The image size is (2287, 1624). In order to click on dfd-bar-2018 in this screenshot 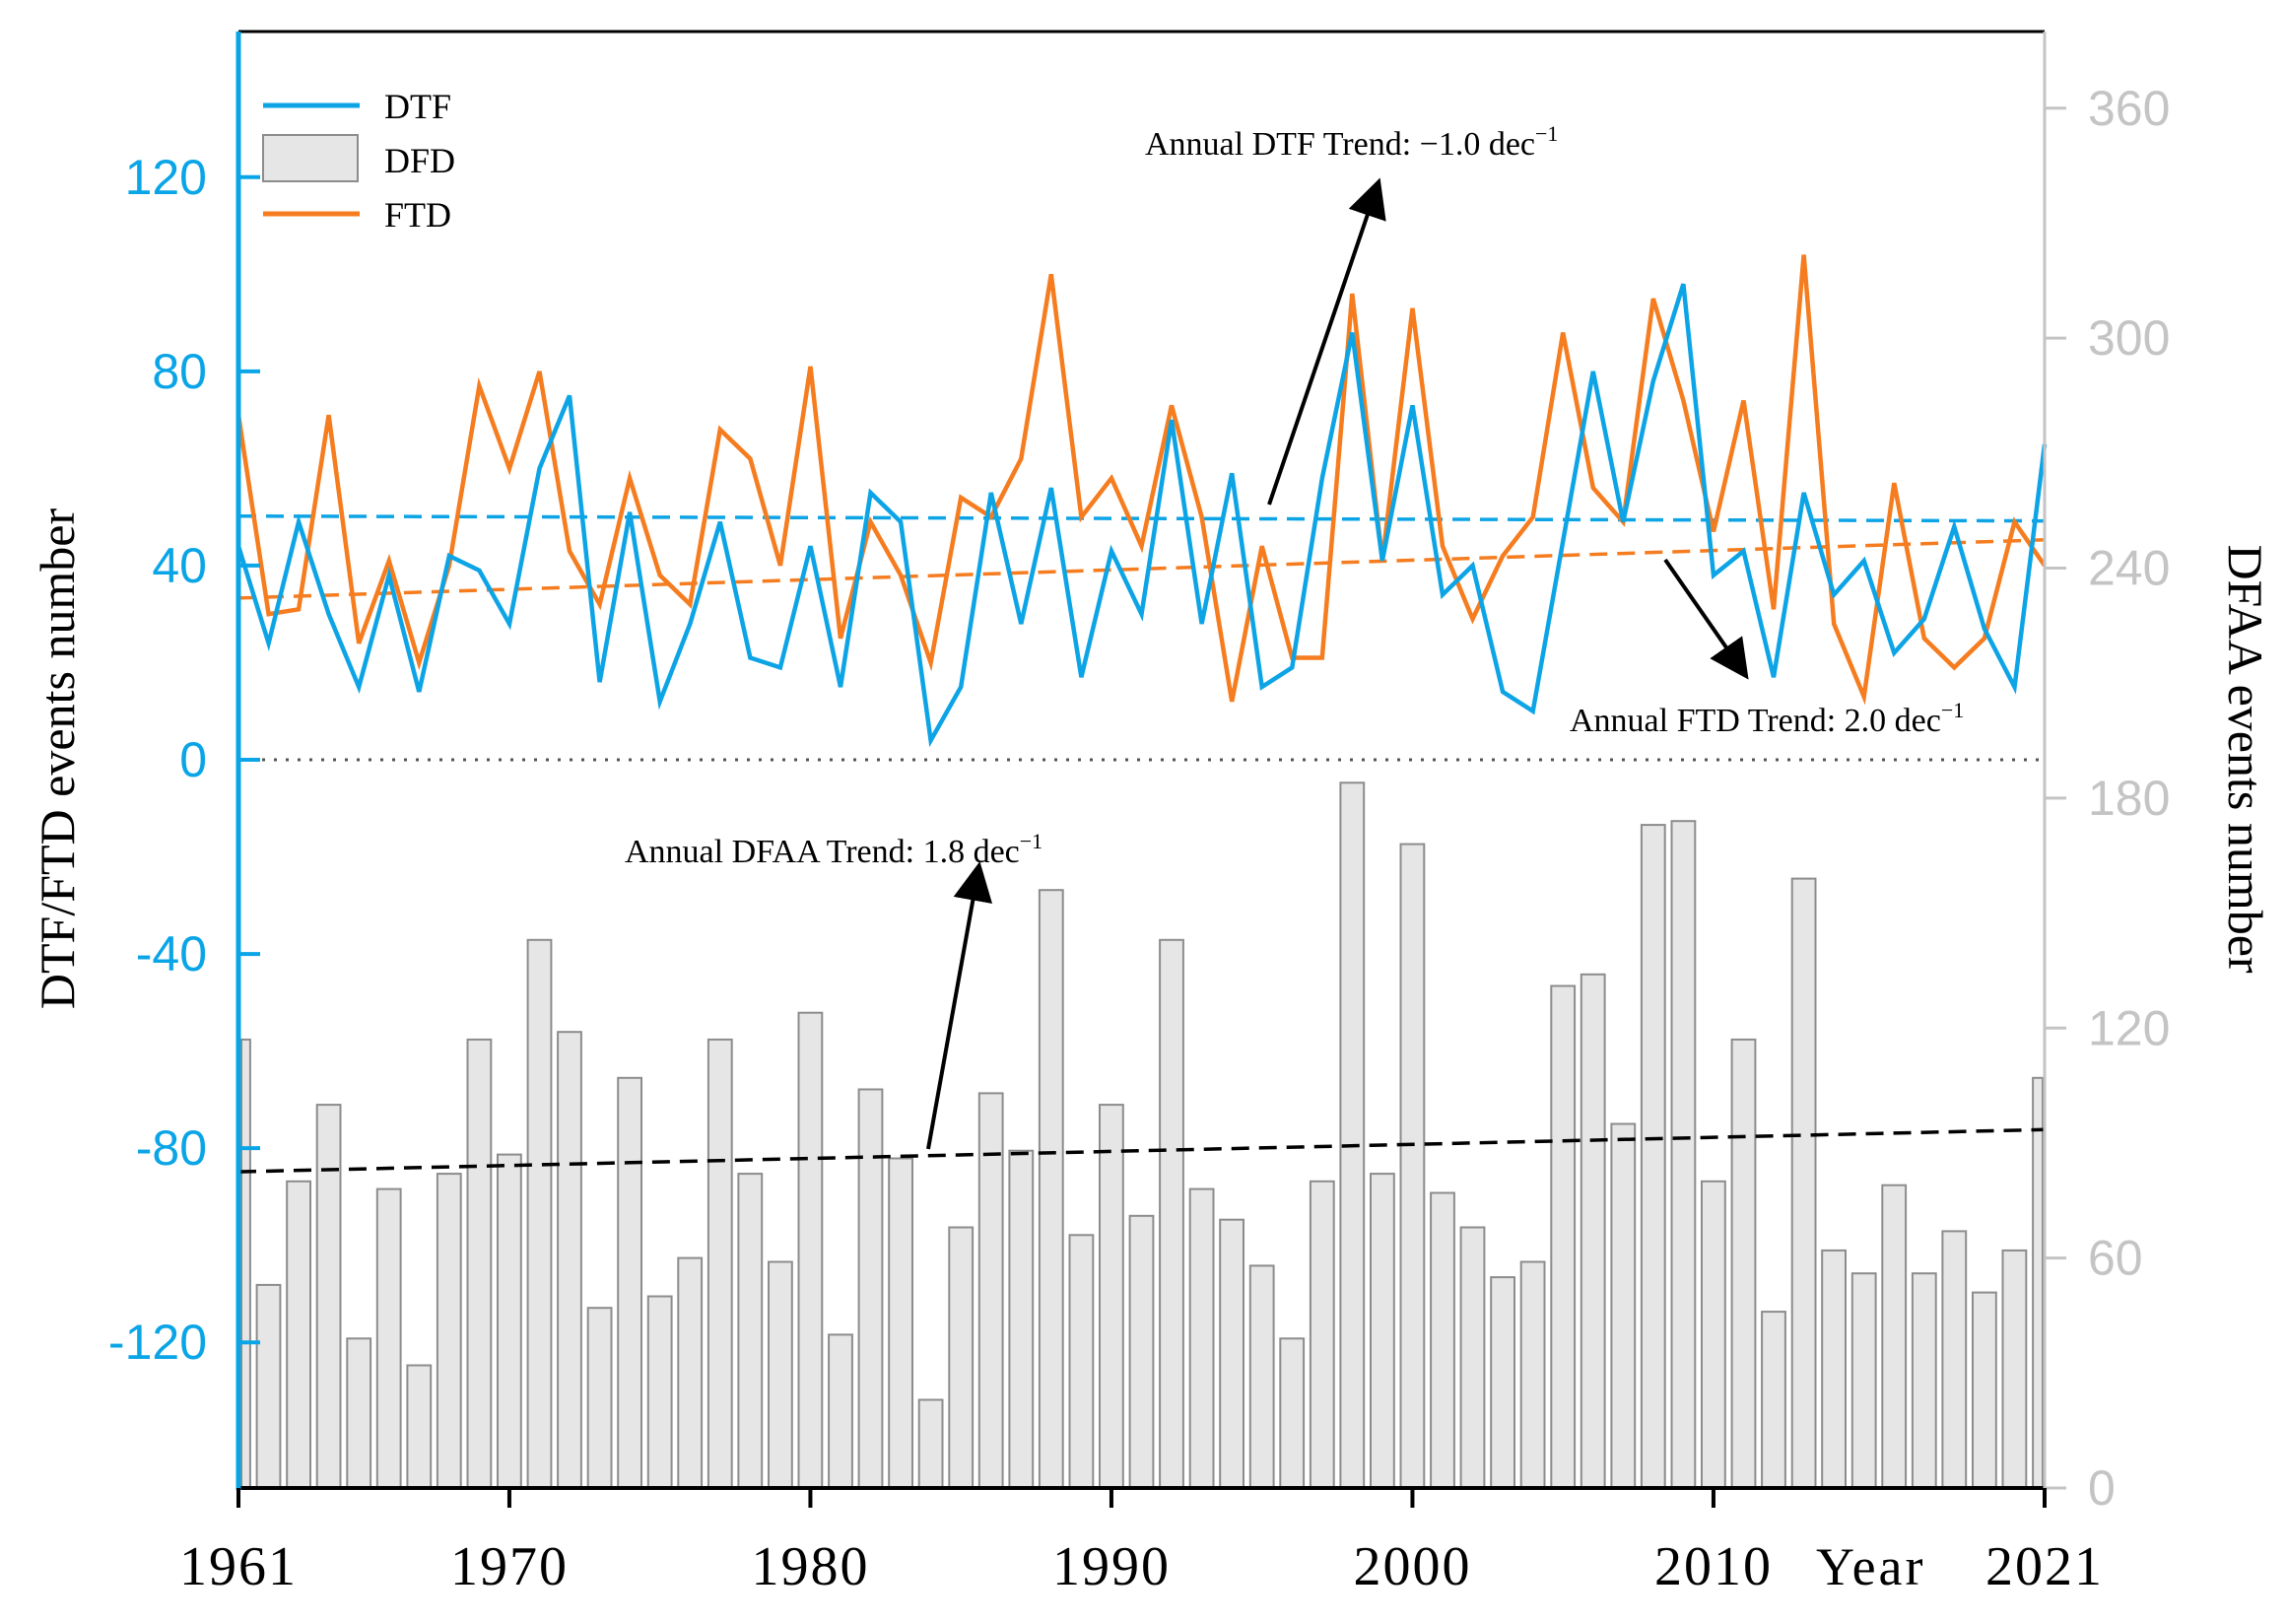, I will do `click(1954, 1360)`.